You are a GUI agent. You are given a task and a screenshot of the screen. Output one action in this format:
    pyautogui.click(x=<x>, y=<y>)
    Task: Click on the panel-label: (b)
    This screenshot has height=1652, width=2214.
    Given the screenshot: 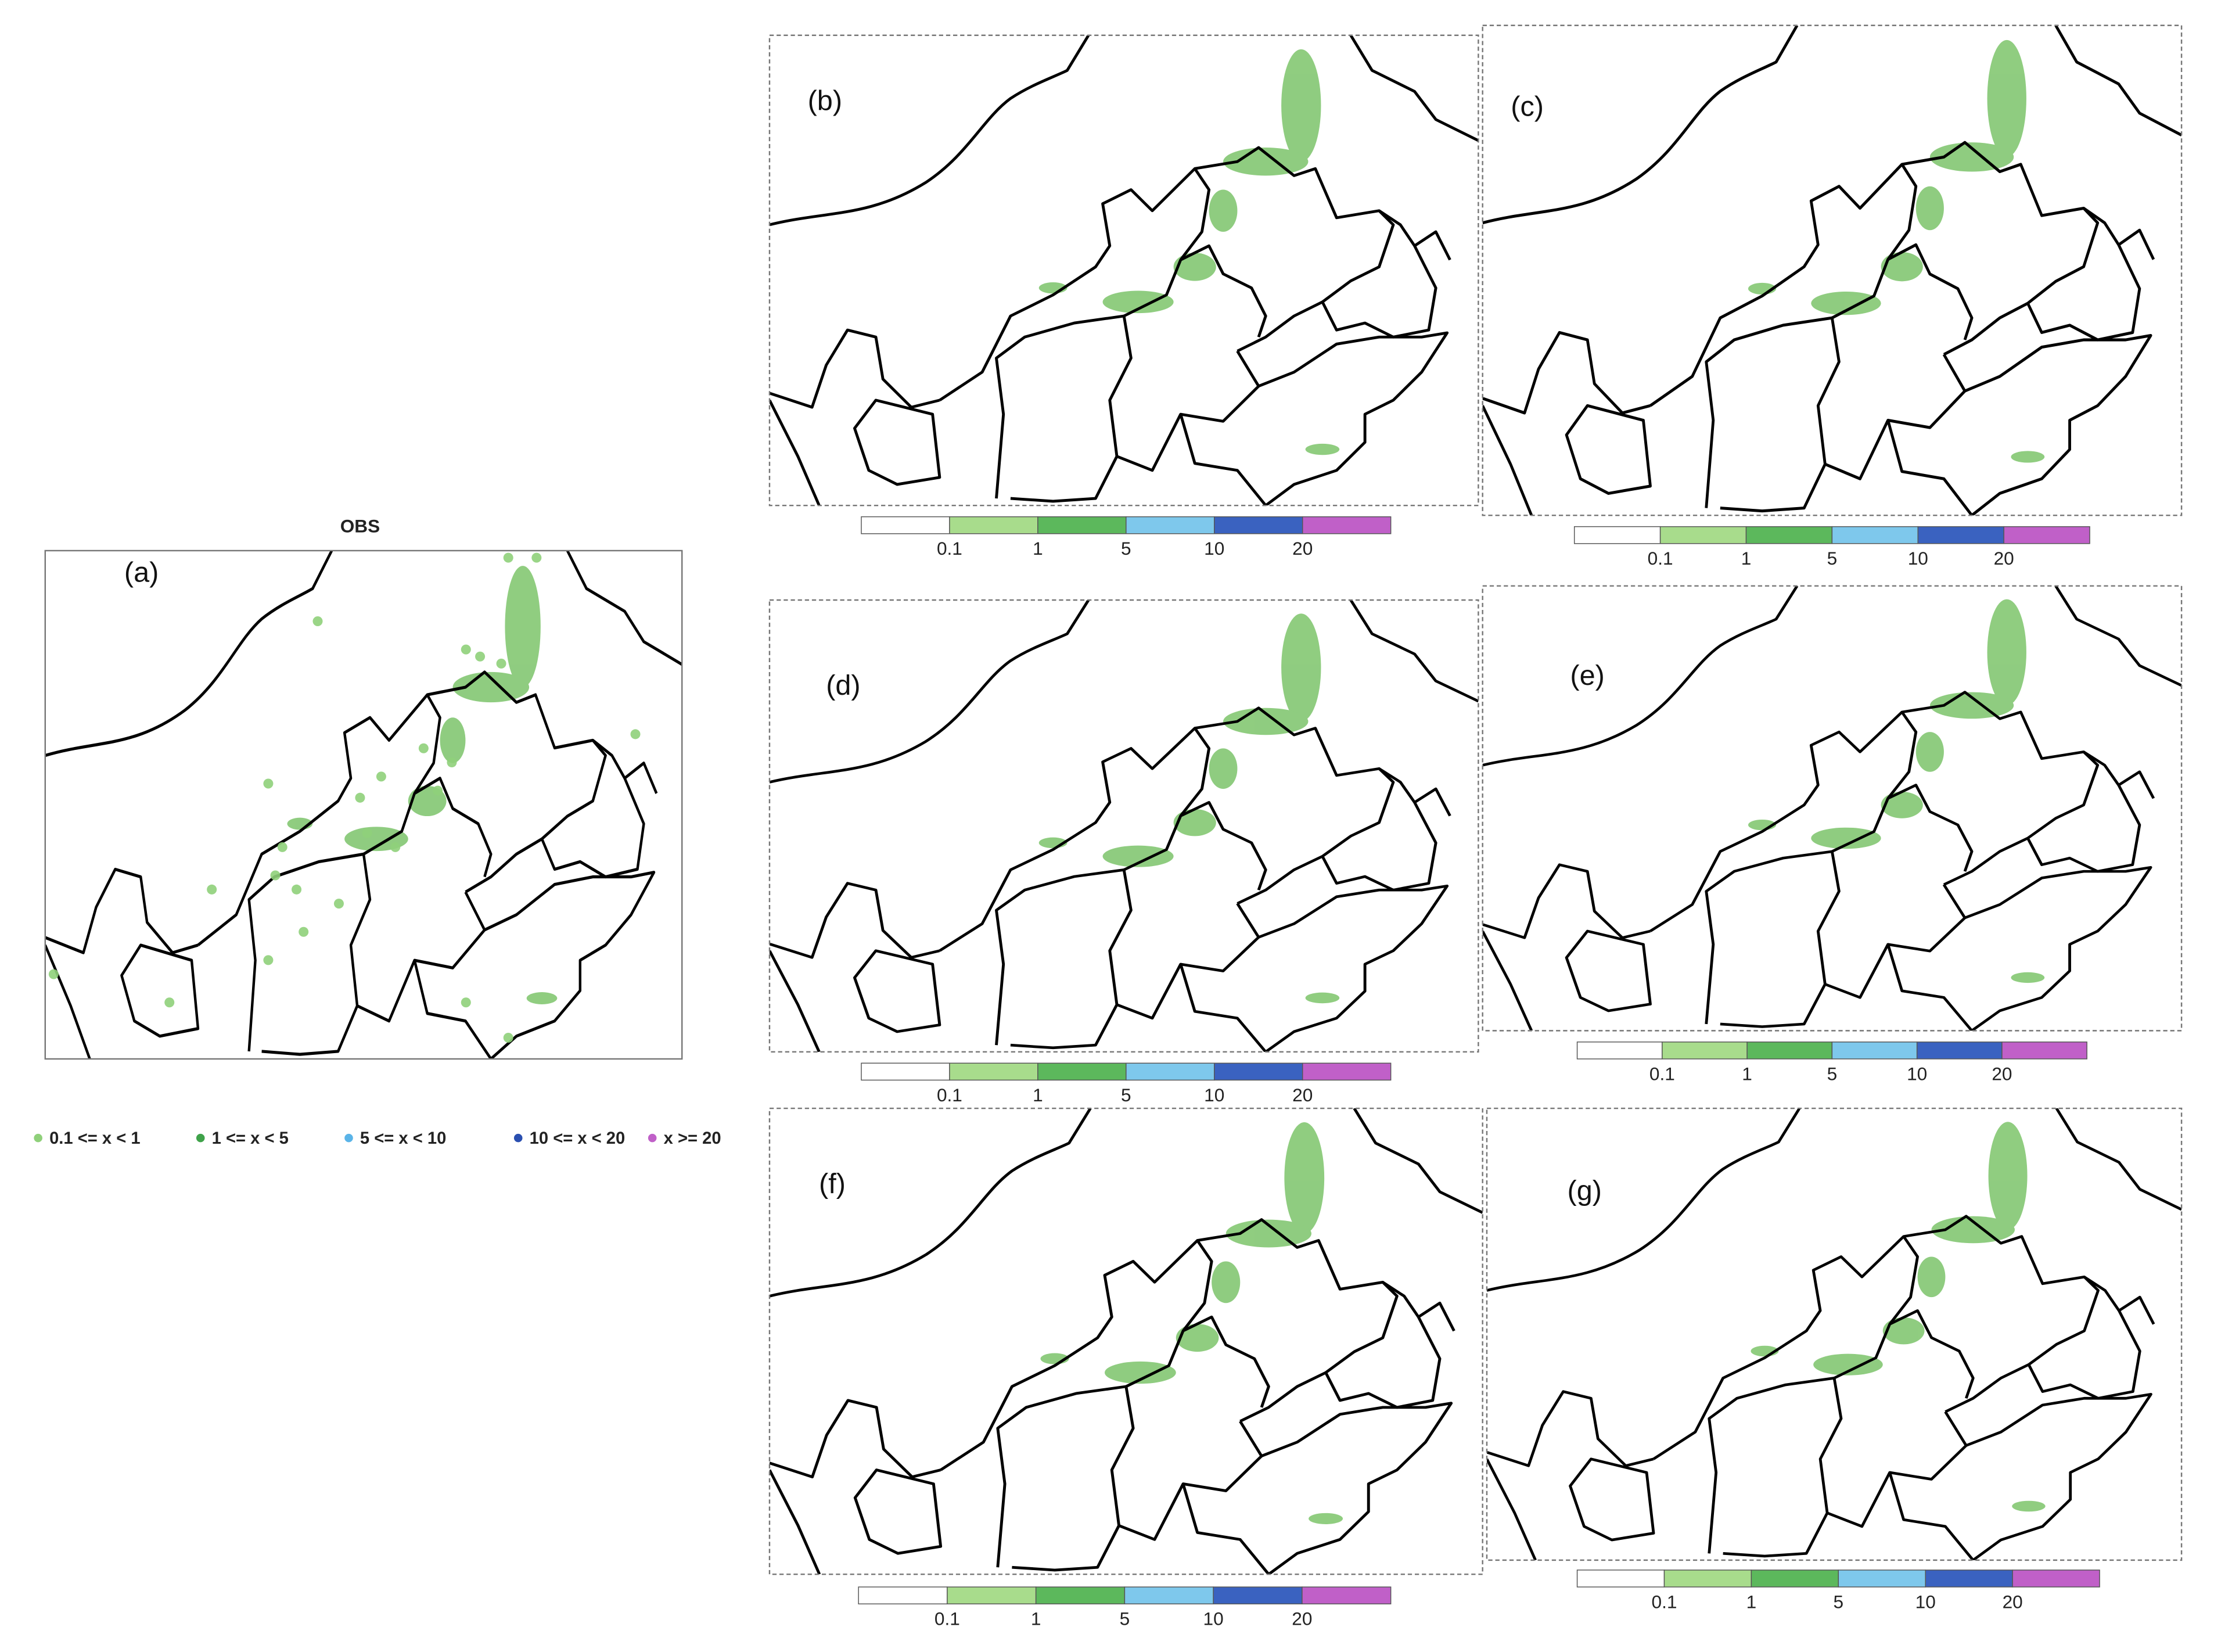 What is the action you would take?
    pyautogui.click(x=825, y=101)
    